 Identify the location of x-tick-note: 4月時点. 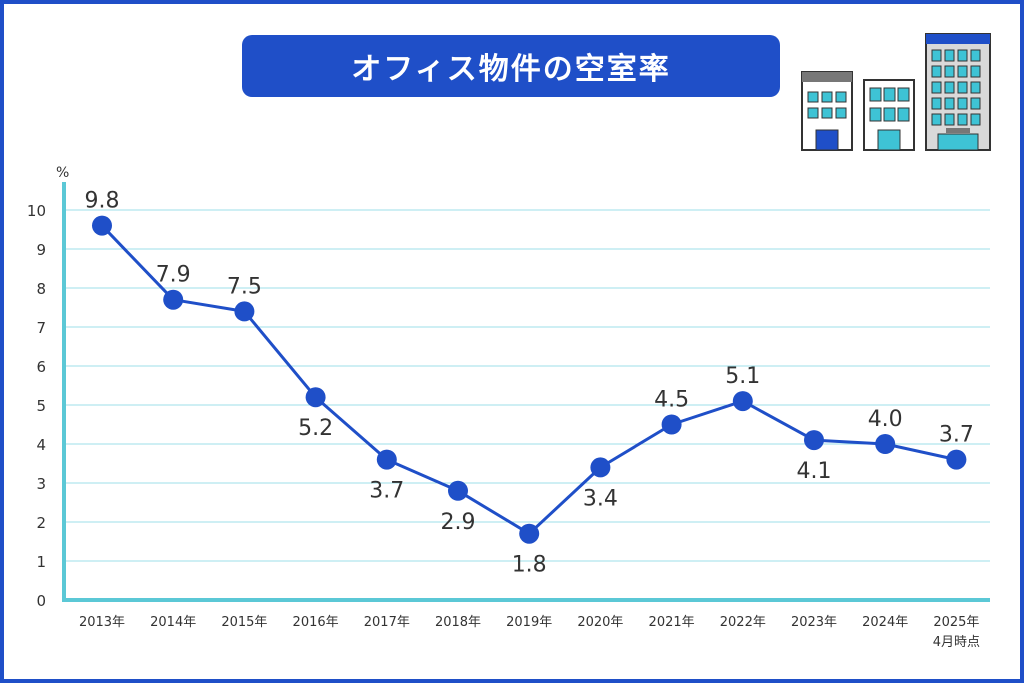
(956, 642).